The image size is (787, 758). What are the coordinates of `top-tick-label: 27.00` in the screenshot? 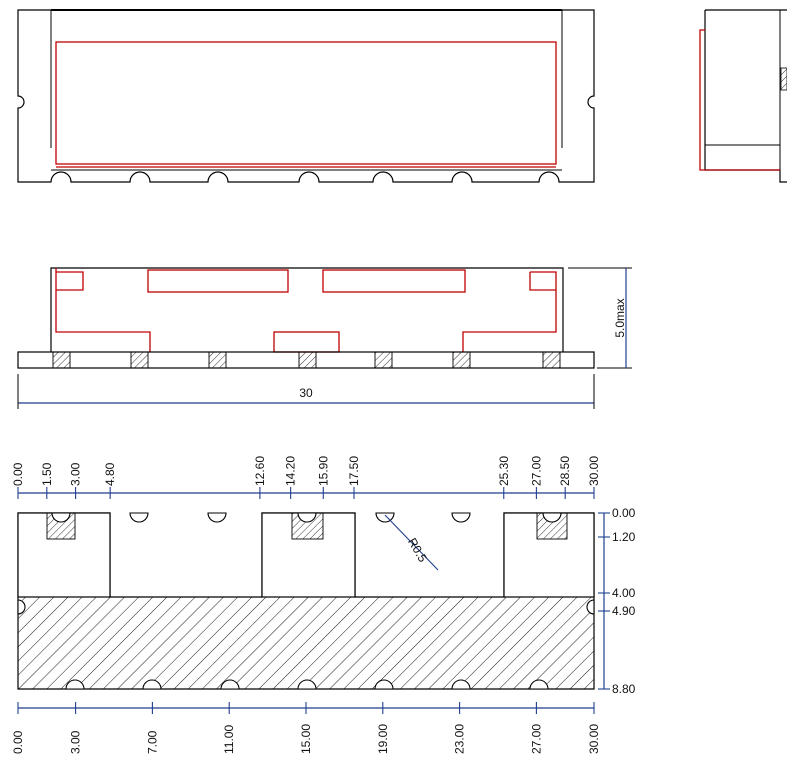 It's located at (536, 471).